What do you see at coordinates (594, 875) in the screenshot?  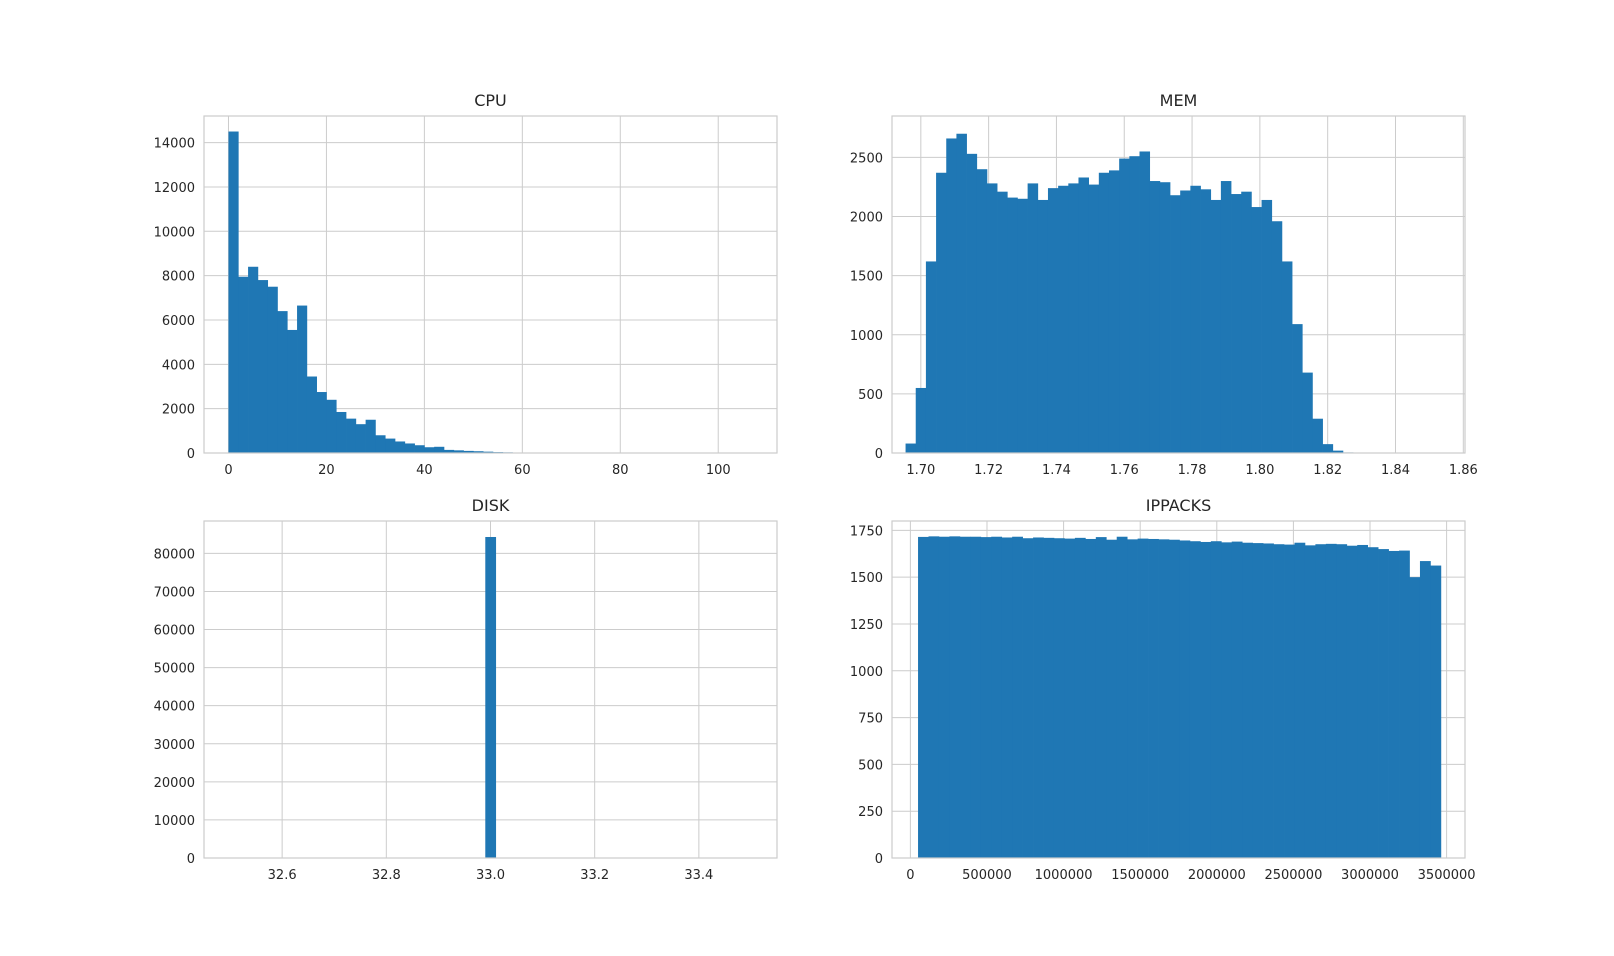 I see `x-tick-label: 33.2` at bounding box center [594, 875].